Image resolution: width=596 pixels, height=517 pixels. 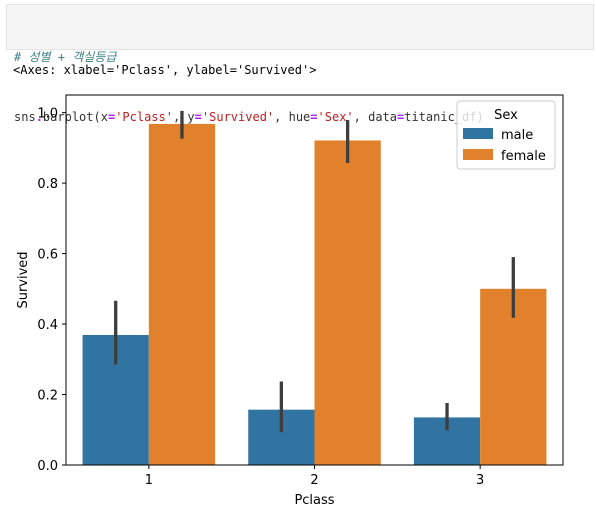 I want to click on y-tick-label: 0.2, so click(x=47, y=396).